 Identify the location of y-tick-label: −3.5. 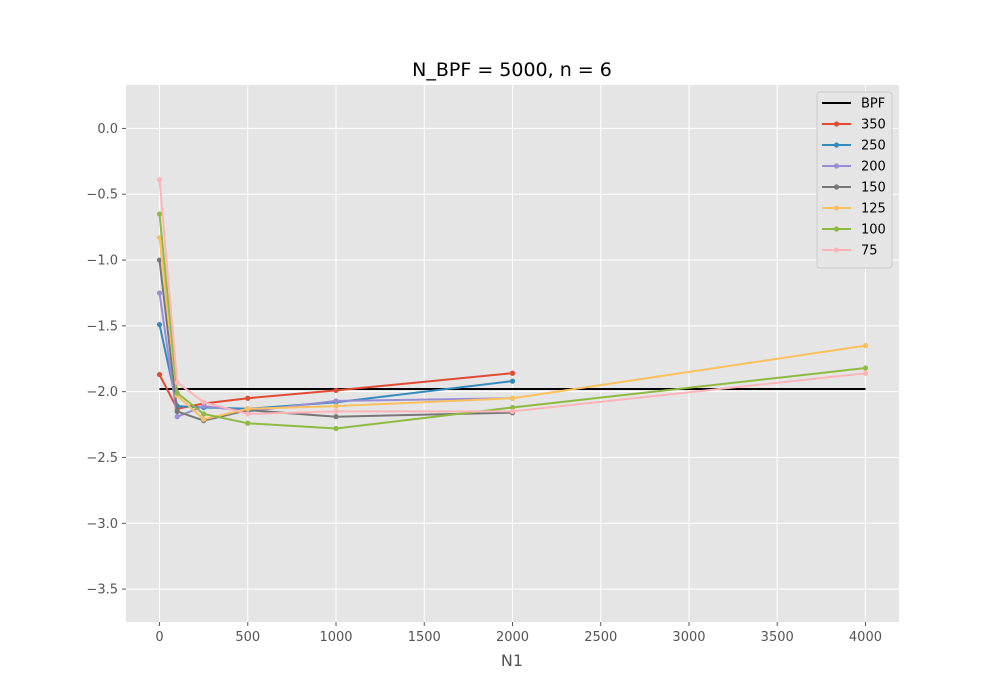
(102, 590).